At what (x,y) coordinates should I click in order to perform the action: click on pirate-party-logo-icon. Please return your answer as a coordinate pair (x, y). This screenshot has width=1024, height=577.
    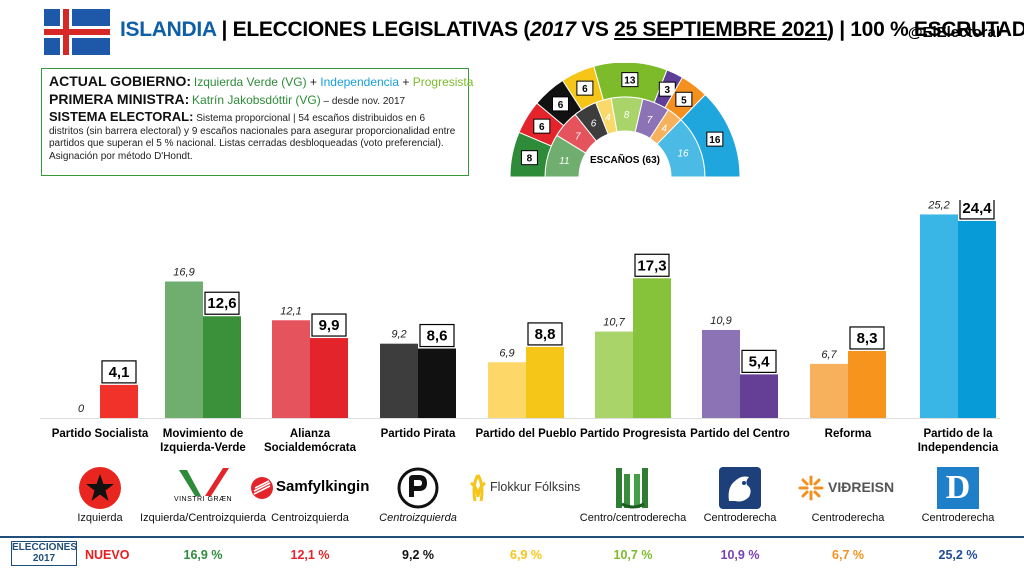
    Looking at the image, I should click on (418, 488).